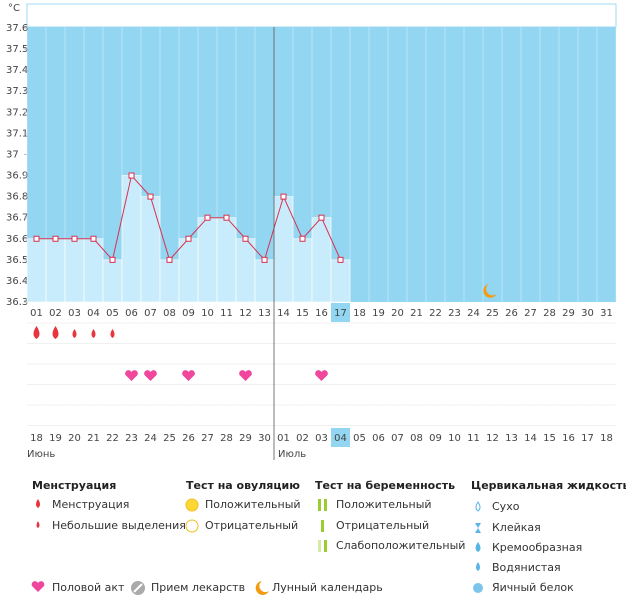  I want to click on day-label: 20, so click(397, 313).